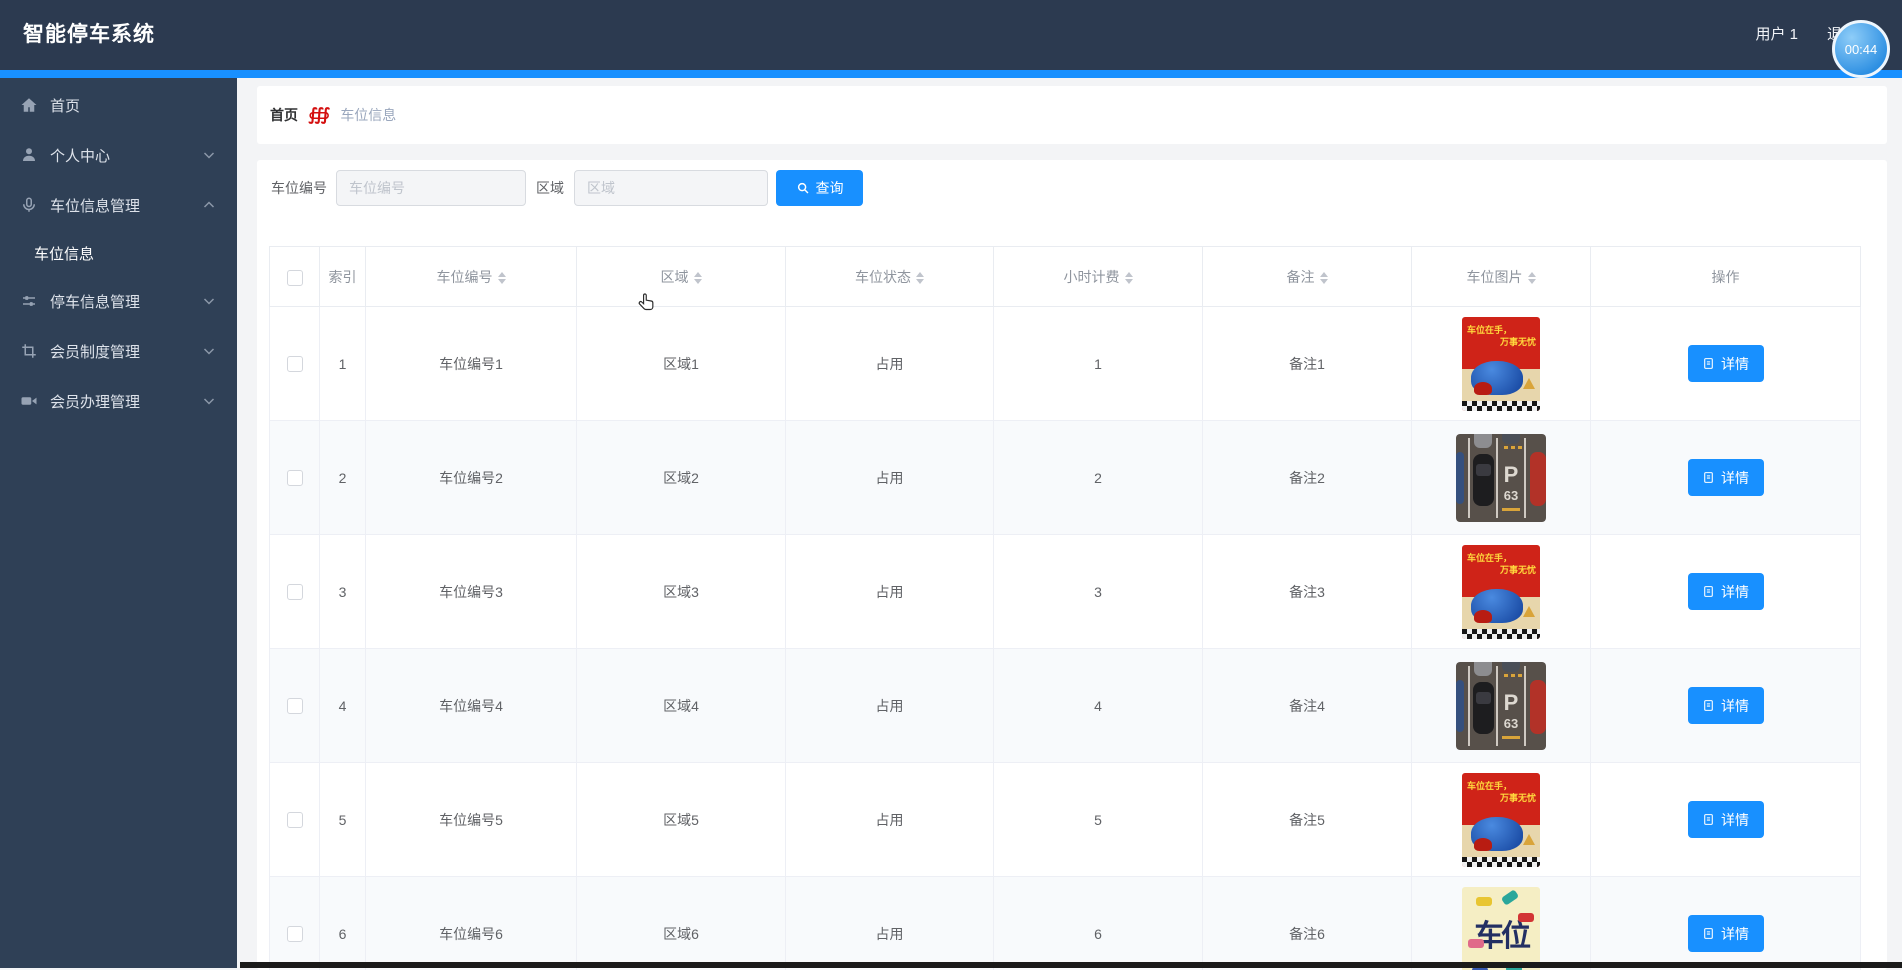 Image resolution: width=1902 pixels, height=970 pixels. I want to click on cell-area: 区域4, so click(681, 706).